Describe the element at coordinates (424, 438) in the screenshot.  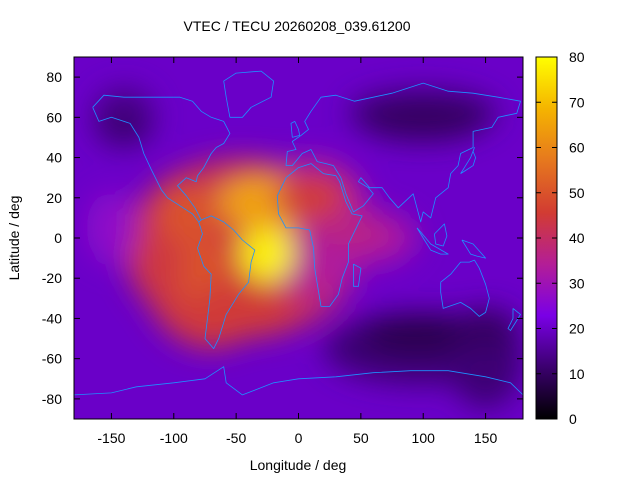
I see `x-tick-label: 100` at that location.